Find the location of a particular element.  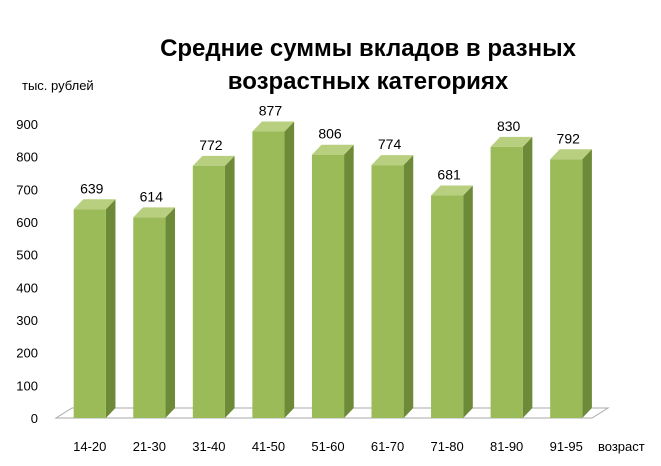

data-label: 792 is located at coordinates (569, 138).